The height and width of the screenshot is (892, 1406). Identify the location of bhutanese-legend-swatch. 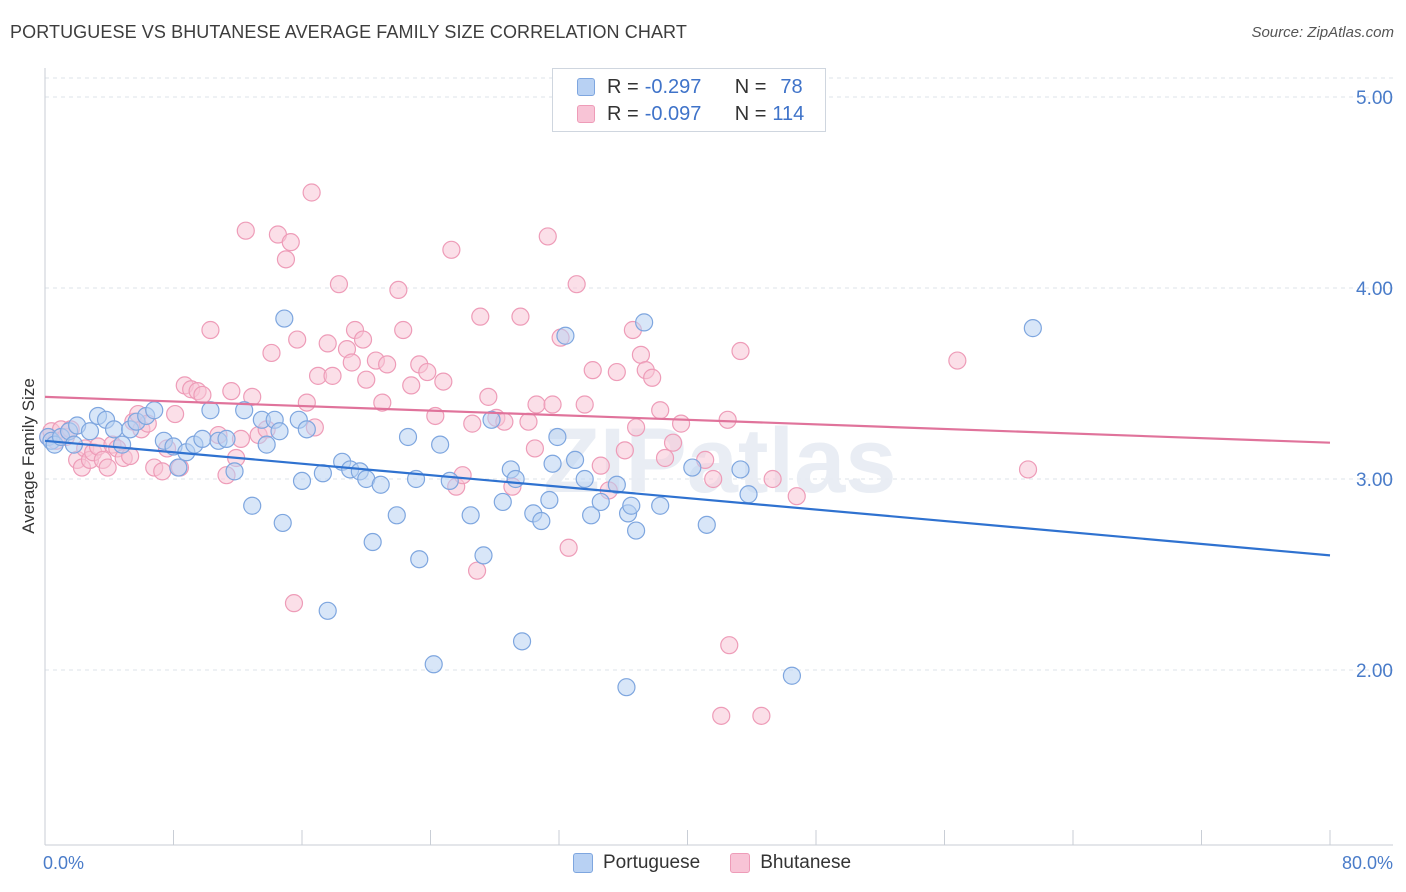
(740, 863).